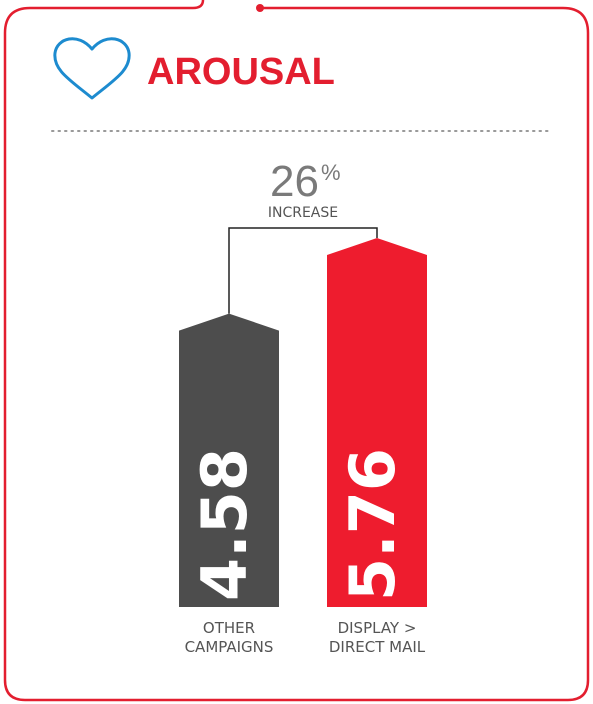 The height and width of the screenshot is (704, 593). I want to click on chart-title: AROUSAL, so click(241, 72).